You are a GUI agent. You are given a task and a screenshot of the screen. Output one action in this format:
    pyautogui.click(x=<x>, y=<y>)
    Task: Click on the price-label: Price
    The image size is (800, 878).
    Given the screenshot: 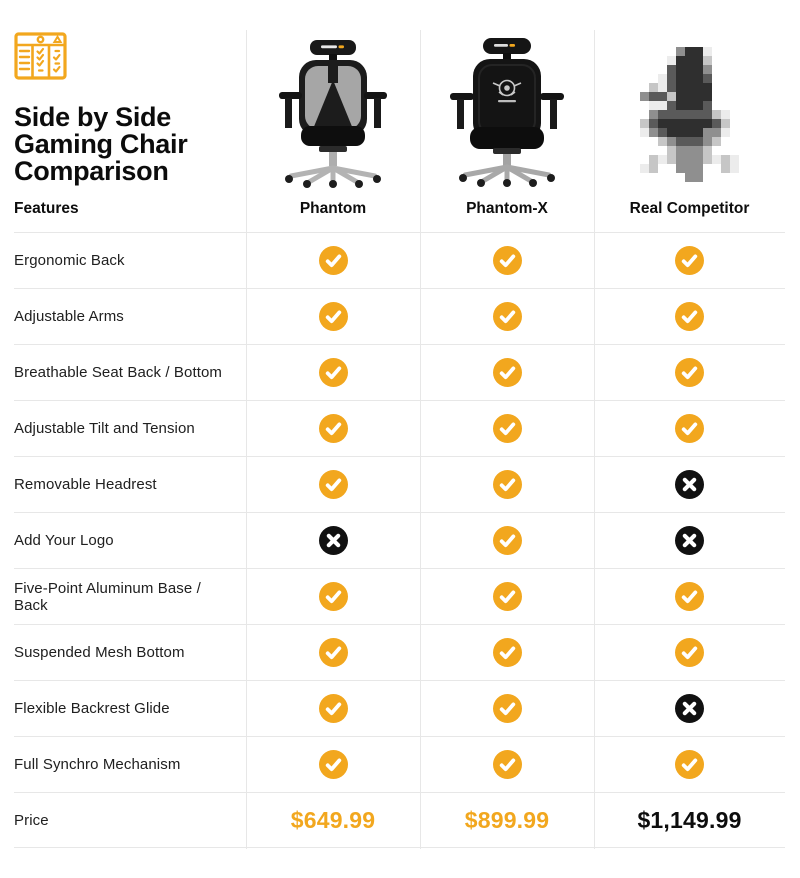 What is the action you would take?
    pyautogui.click(x=31, y=820)
    